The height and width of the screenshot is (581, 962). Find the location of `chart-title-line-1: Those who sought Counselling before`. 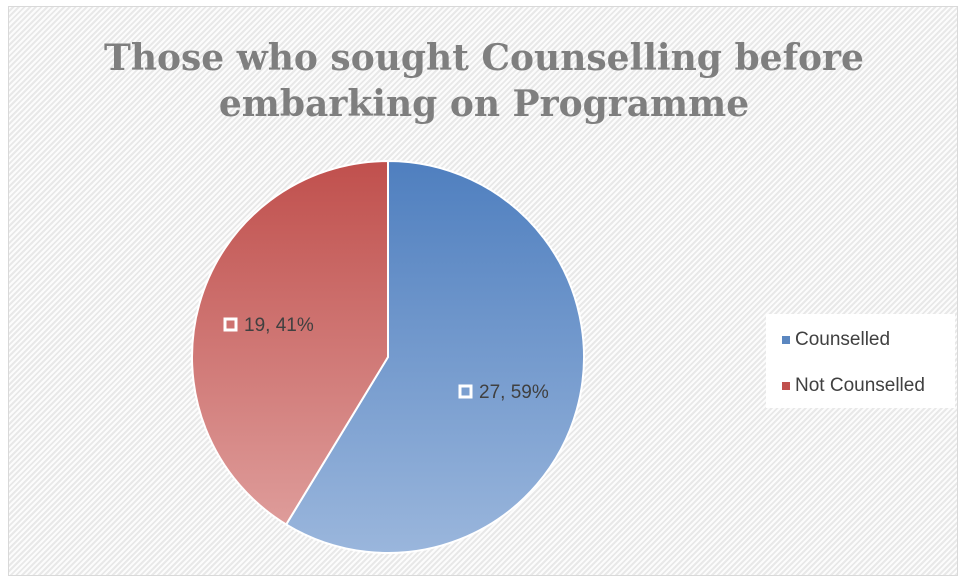

chart-title-line-1: Those who sought Counselling before is located at coordinates (484, 58).